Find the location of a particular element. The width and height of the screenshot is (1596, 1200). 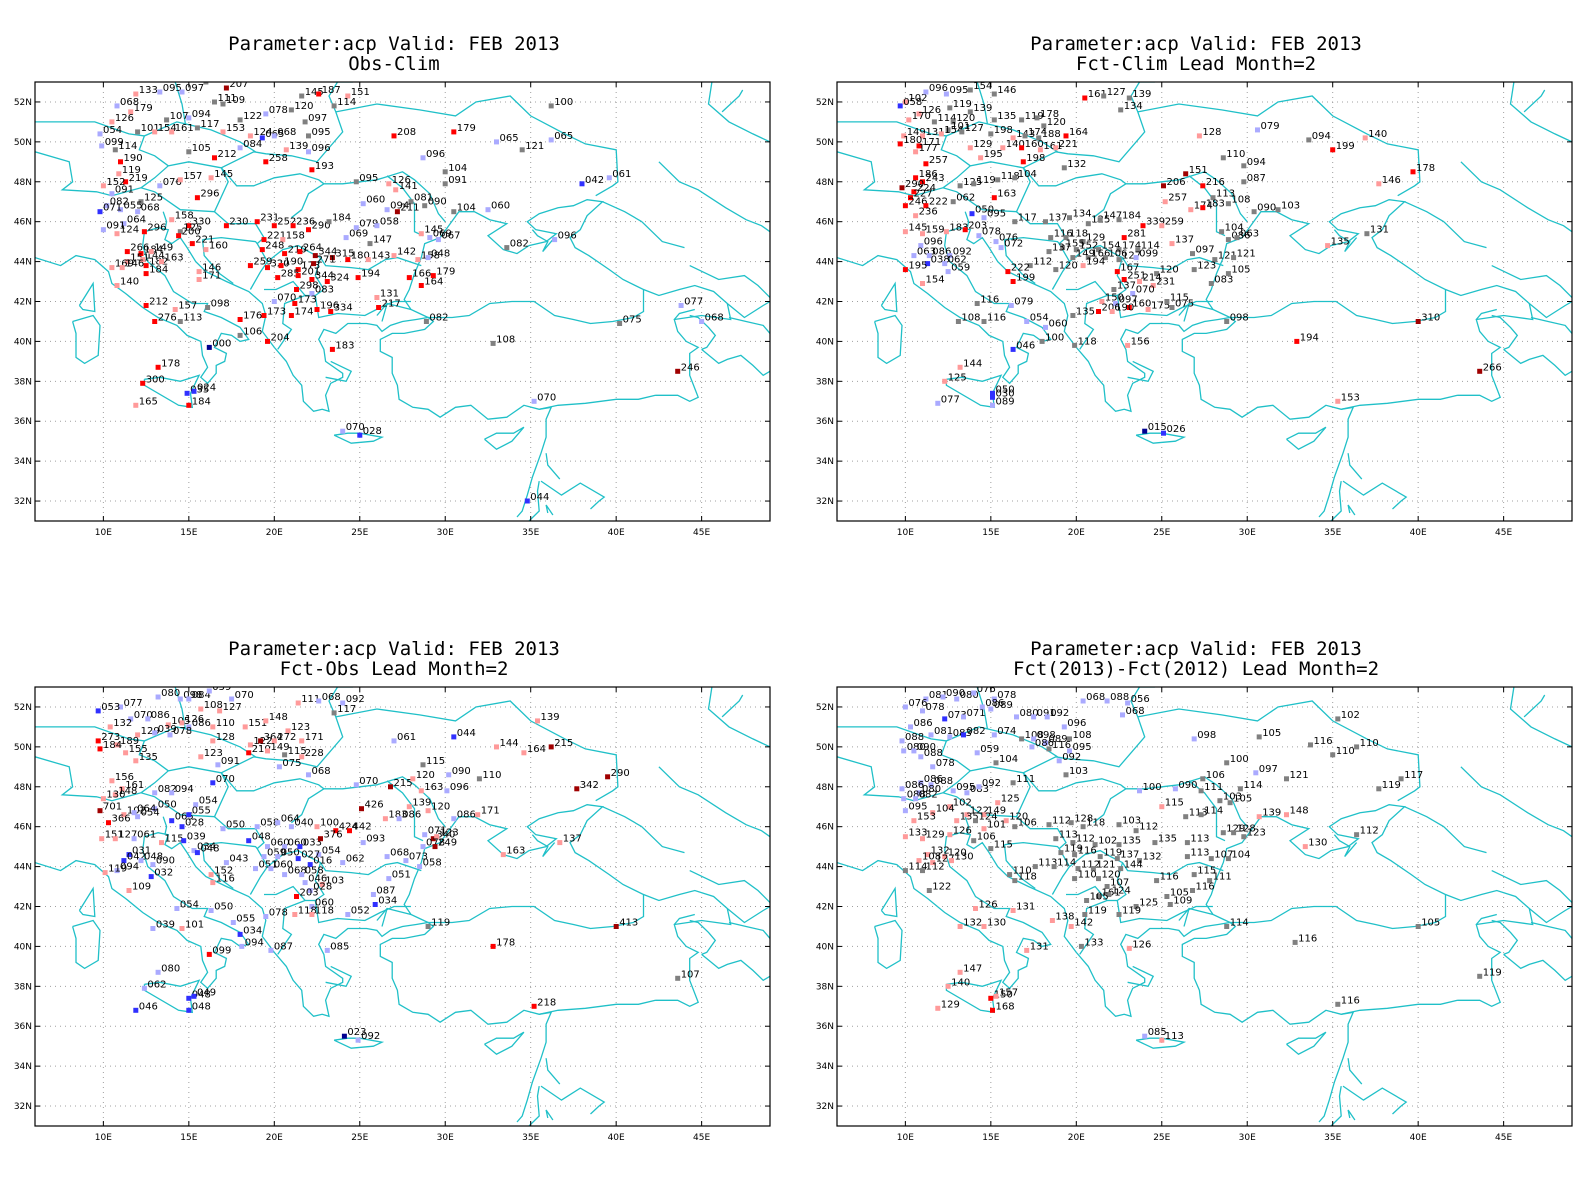

station-marker: 364 is located at coordinates (270, 738).